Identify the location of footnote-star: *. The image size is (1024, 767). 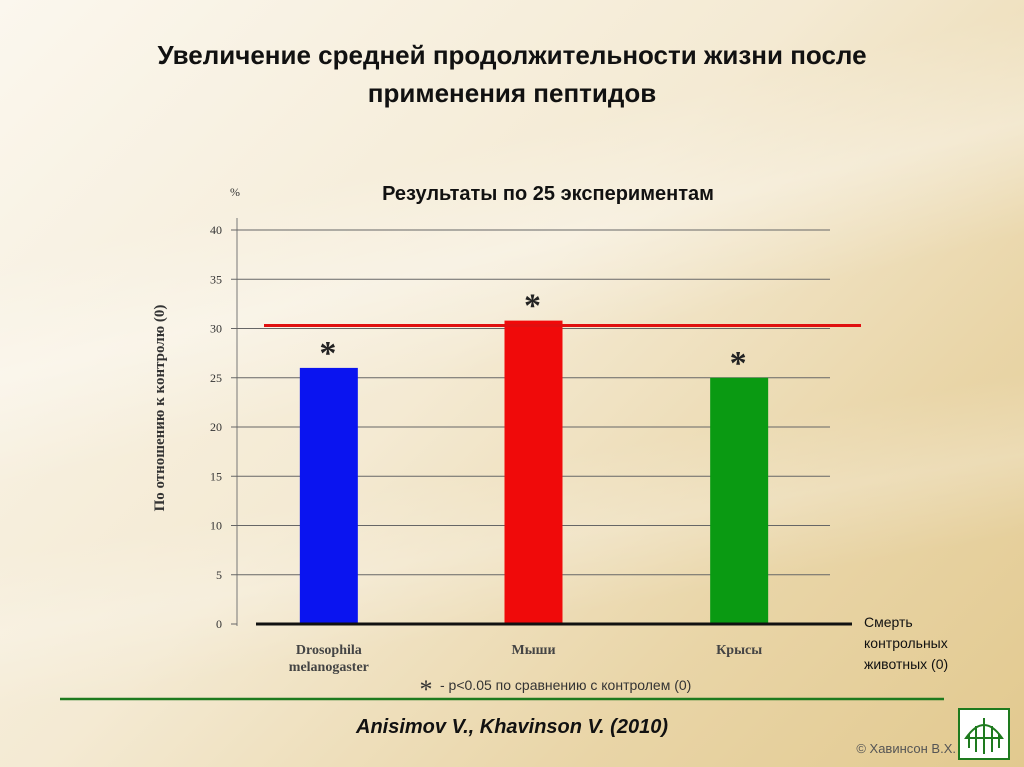
(426, 689).